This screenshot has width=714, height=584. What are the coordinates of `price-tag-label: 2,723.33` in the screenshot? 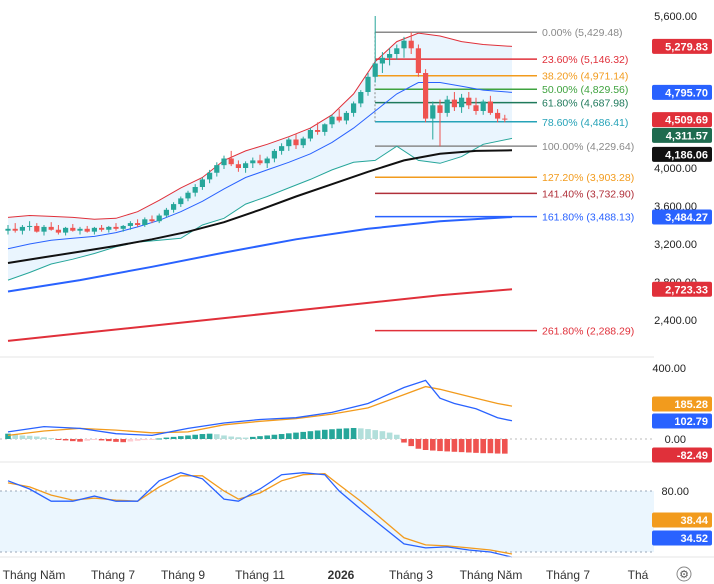 It's located at (686, 290).